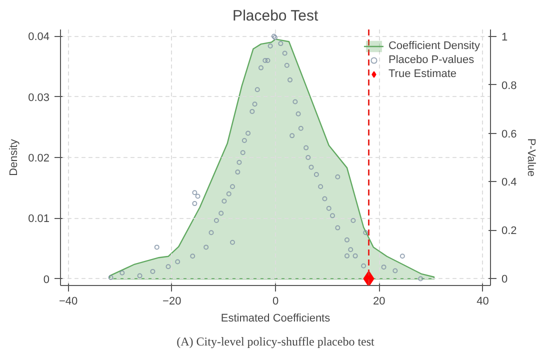  I want to click on x-tick-label: −20, so click(172, 302).